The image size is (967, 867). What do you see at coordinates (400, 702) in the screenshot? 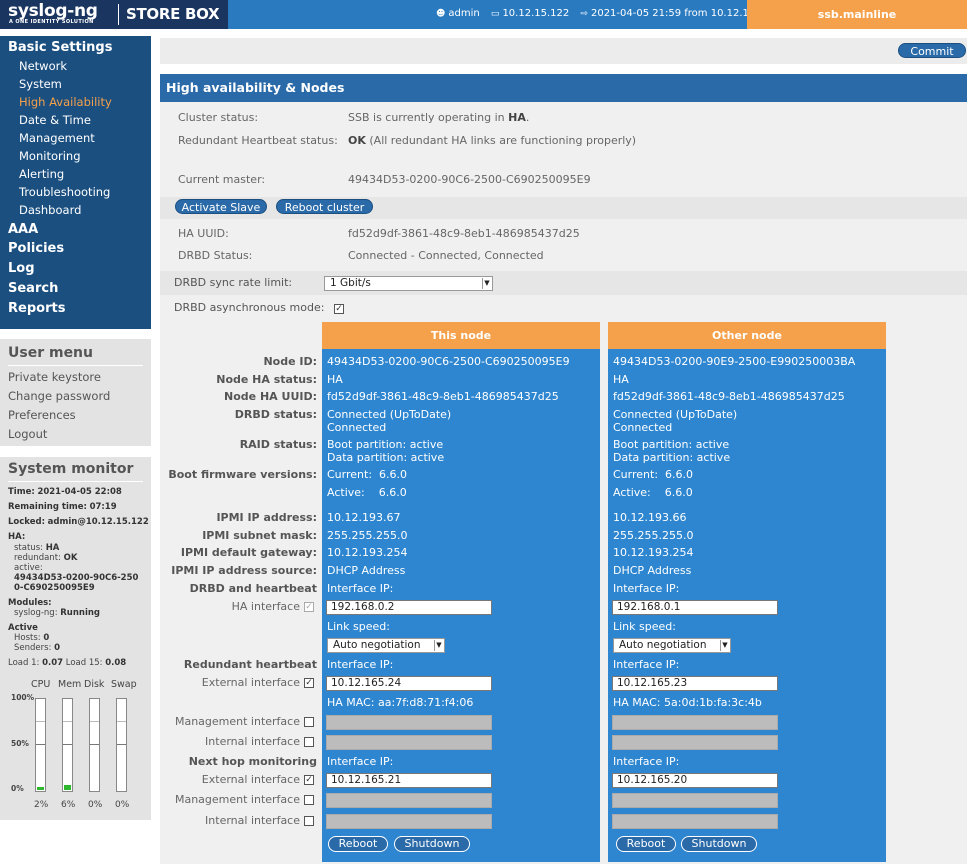
I see `this-node-ha-mac: HA MAC: aa:7f:d8:71:f4:06` at bounding box center [400, 702].